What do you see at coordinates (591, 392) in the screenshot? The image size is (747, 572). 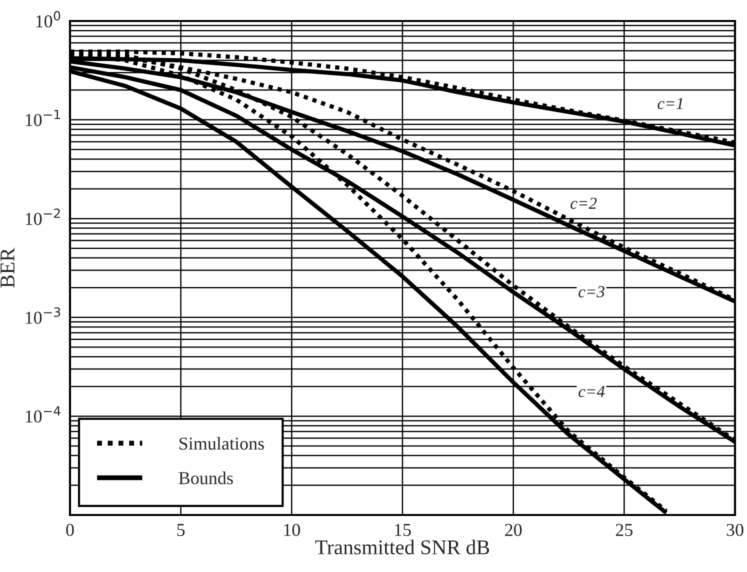 I see `annotation: c=4` at bounding box center [591, 392].